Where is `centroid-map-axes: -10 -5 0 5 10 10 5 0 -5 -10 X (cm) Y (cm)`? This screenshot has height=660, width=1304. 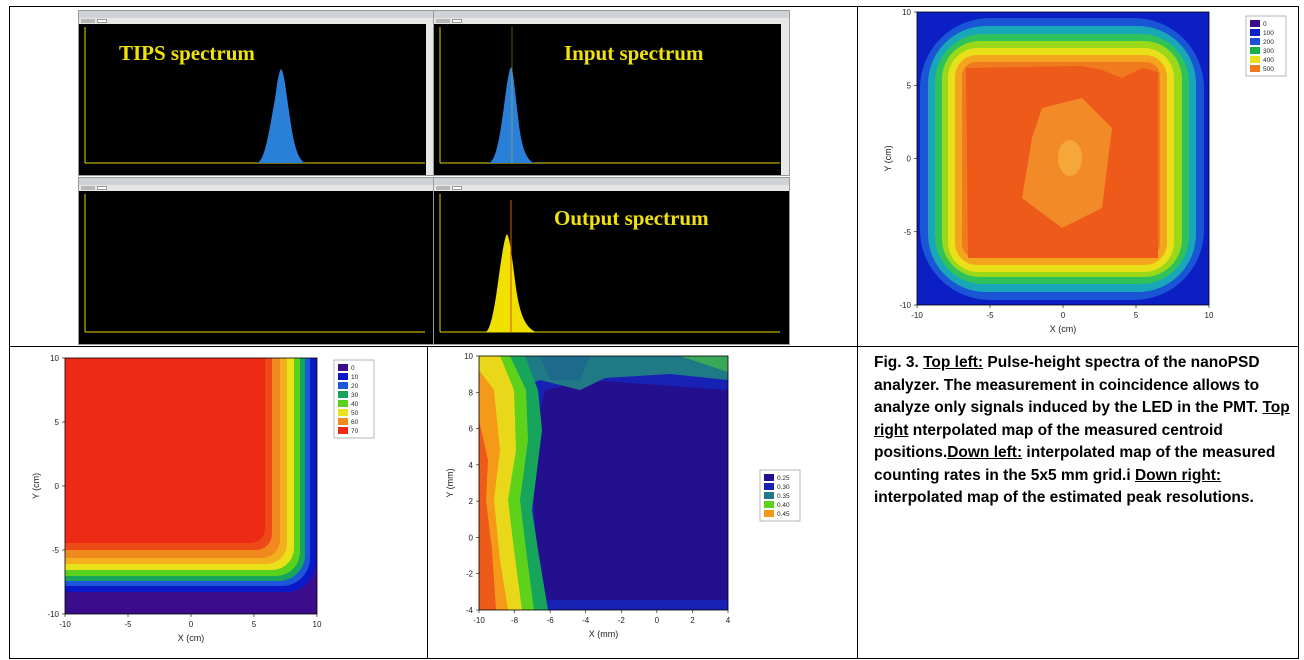 centroid-map-axes: -10 -5 0 5 10 10 5 0 -5 -10 X (cm) Y (cm) is located at coordinates (1048, 171).